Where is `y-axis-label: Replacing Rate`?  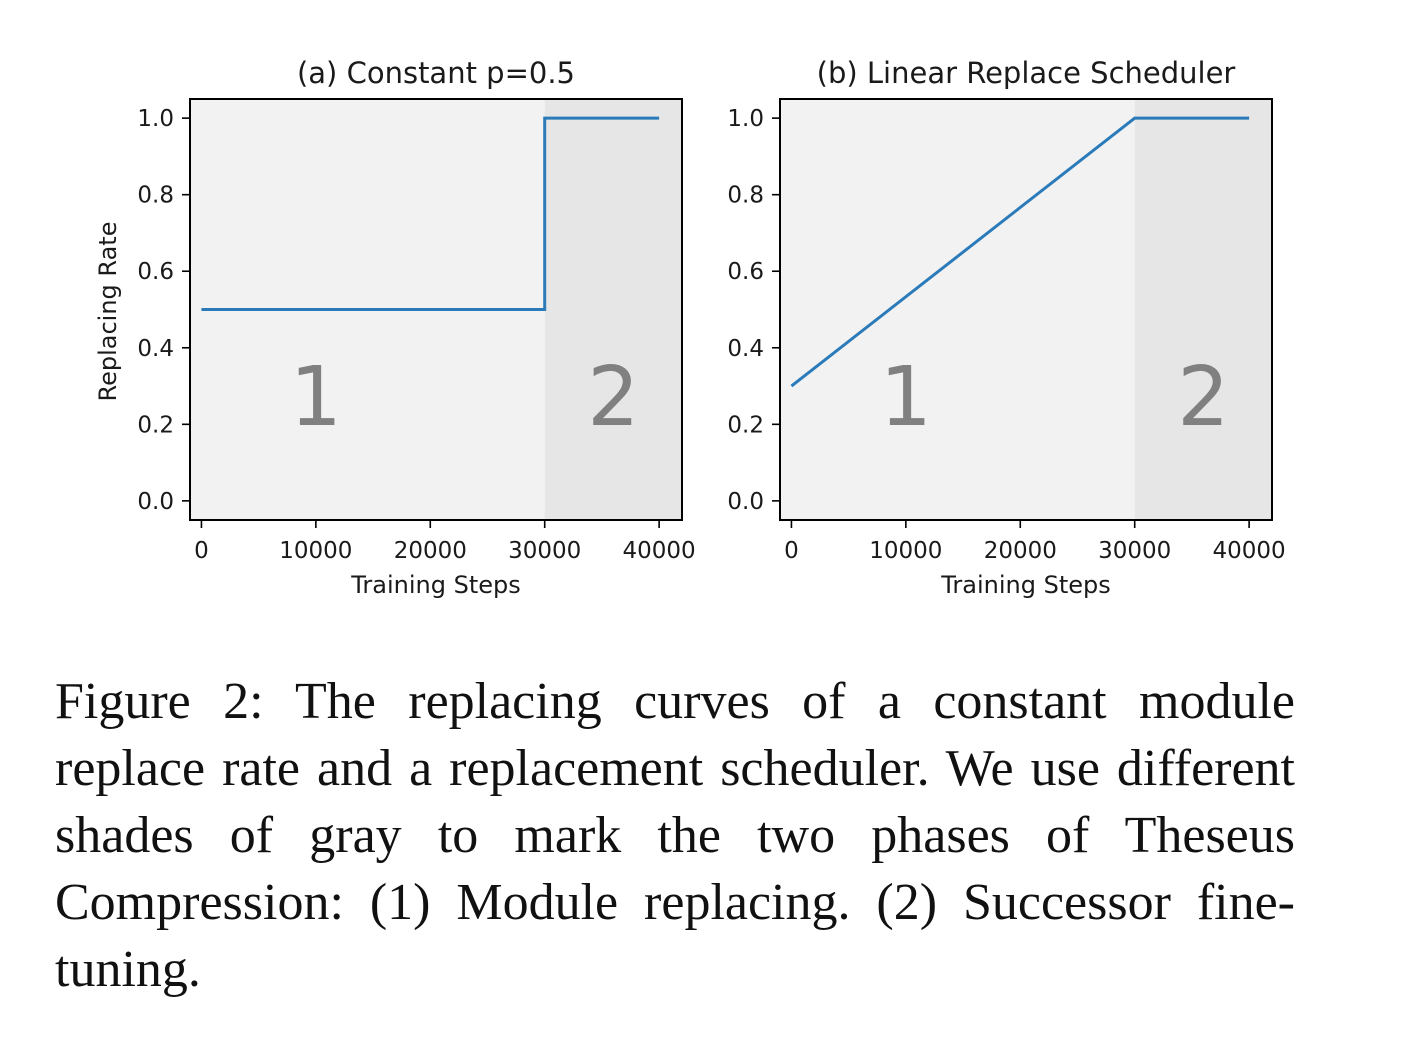
y-axis-label: Replacing Rate is located at coordinates (108, 312).